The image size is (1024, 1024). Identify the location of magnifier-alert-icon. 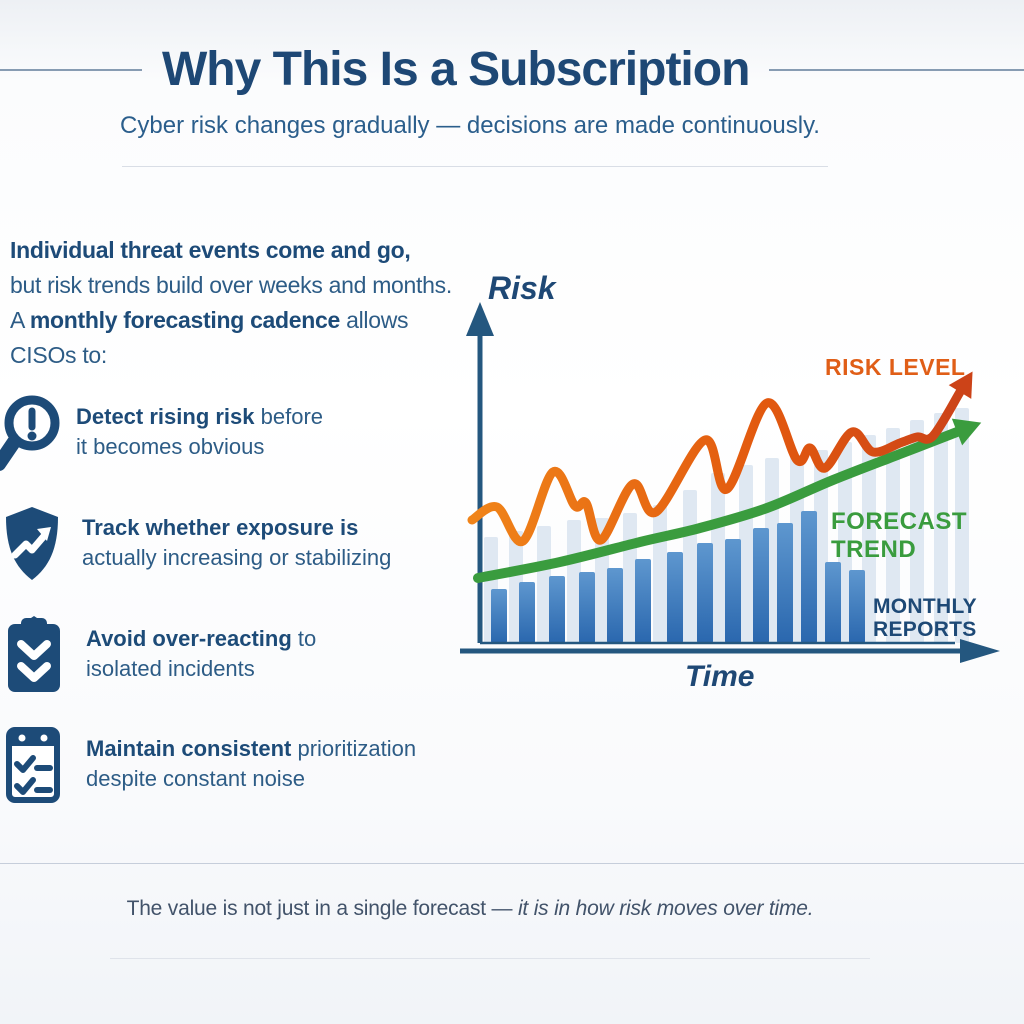
(30, 435).